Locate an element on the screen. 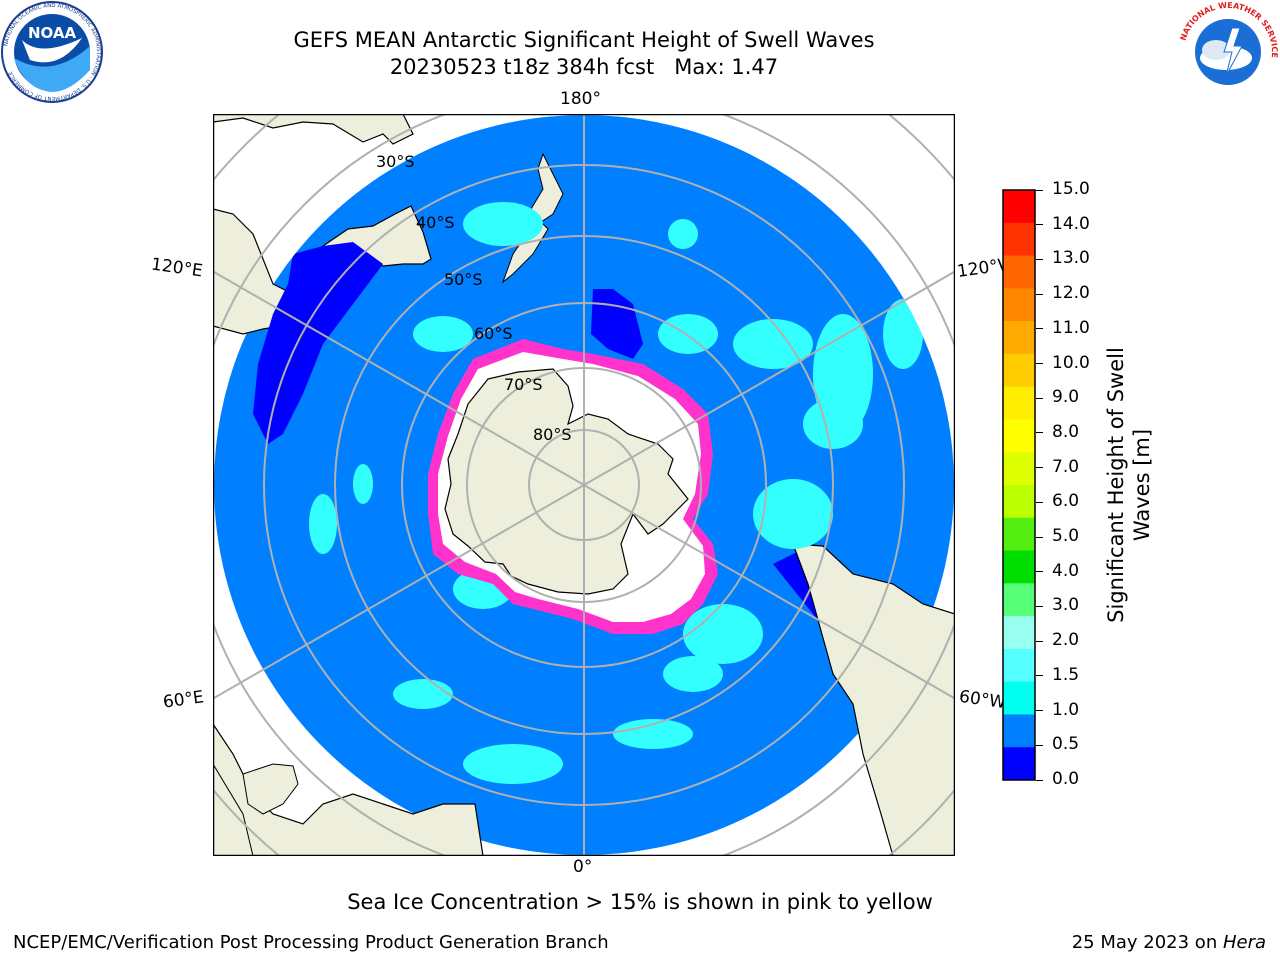 The height and width of the screenshot is (960, 1280). colorbar-tick-label: 13.0 is located at coordinates (1071, 258).